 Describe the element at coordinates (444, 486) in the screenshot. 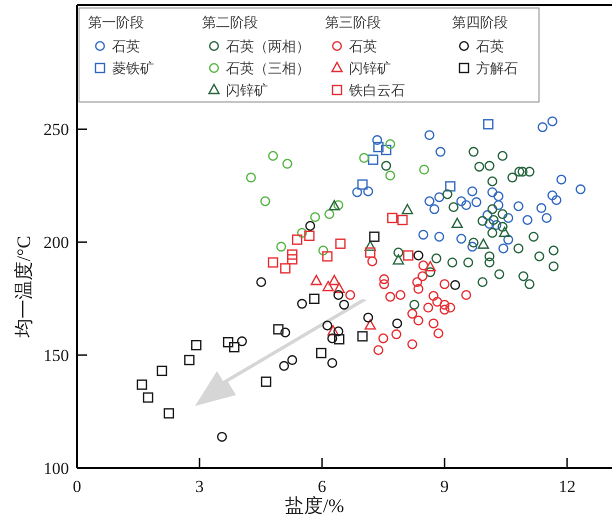

I see `x-tick-label: 9` at that location.